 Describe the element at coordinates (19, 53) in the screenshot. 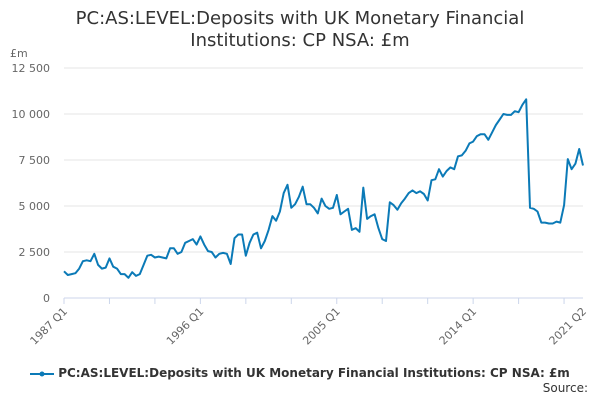

I see `y-axis-unit-label: £m` at that location.